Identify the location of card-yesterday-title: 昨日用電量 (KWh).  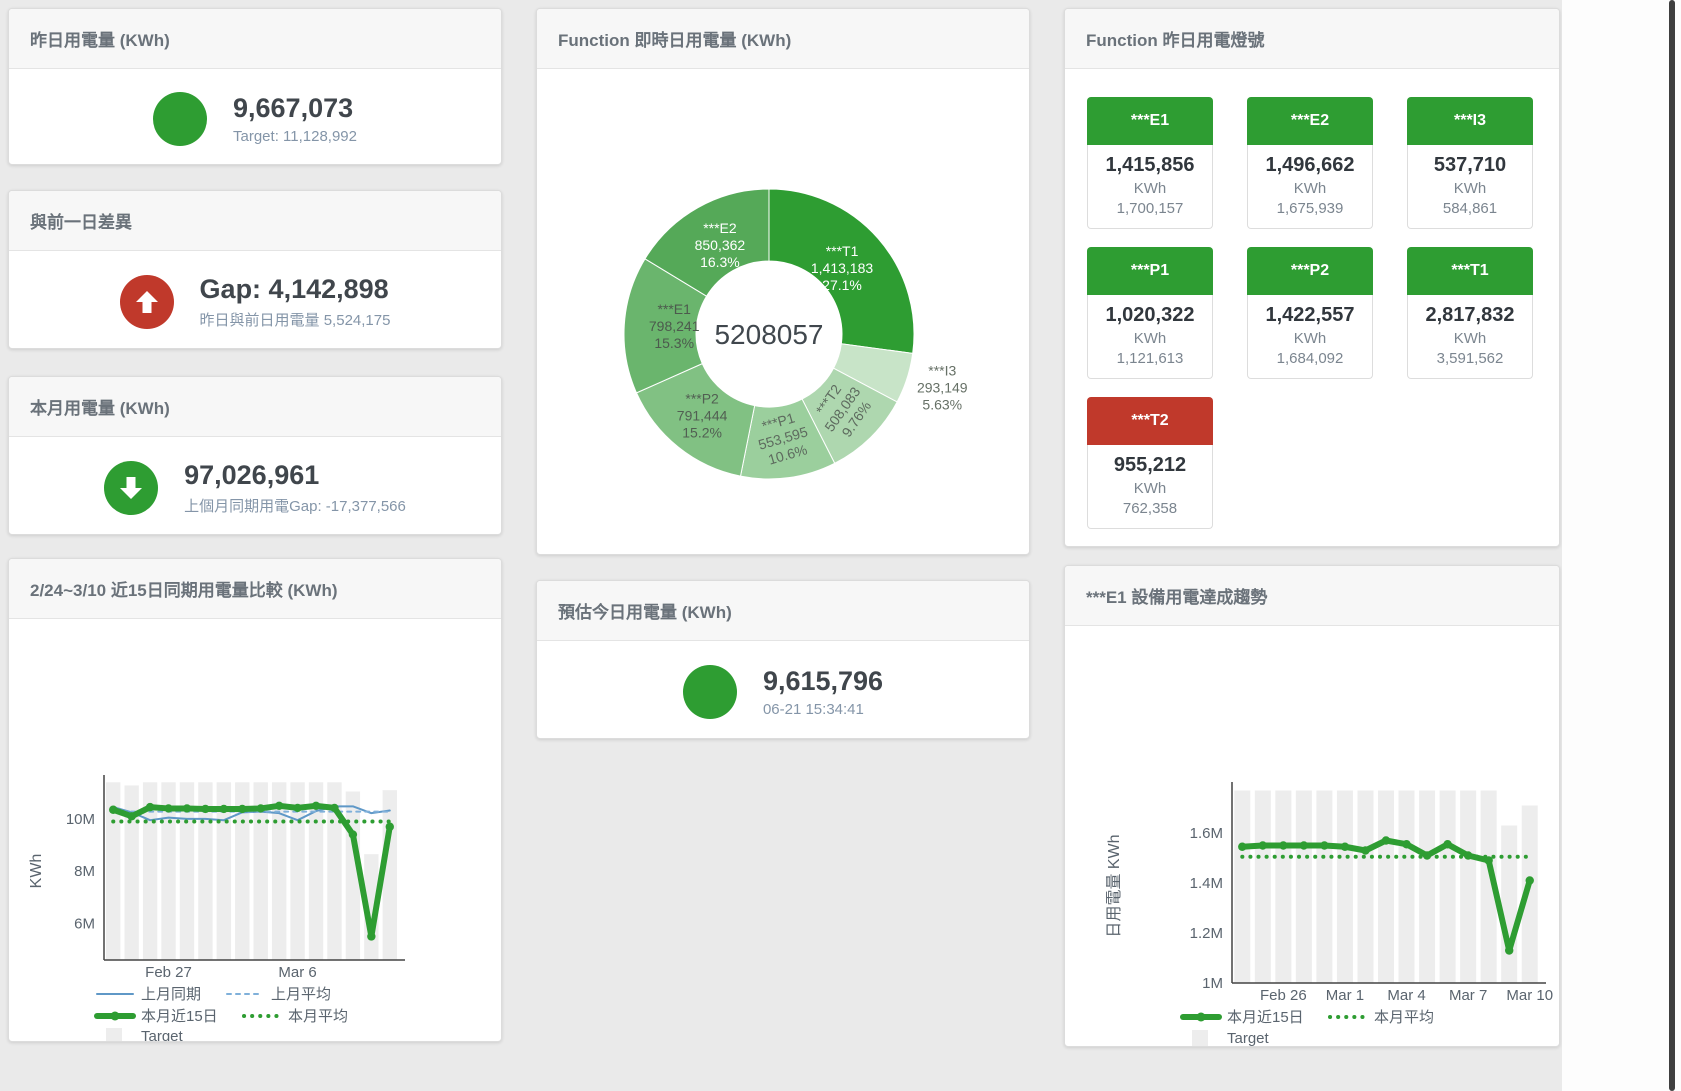
(255, 39).